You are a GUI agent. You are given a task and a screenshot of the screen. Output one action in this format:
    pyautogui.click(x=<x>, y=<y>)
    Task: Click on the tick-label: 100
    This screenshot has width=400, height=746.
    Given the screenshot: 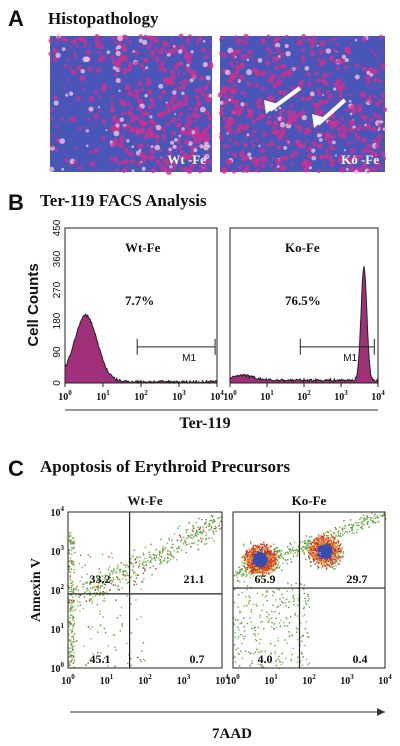 What is the action you would take?
    pyautogui.click(x=65, y=396)
    